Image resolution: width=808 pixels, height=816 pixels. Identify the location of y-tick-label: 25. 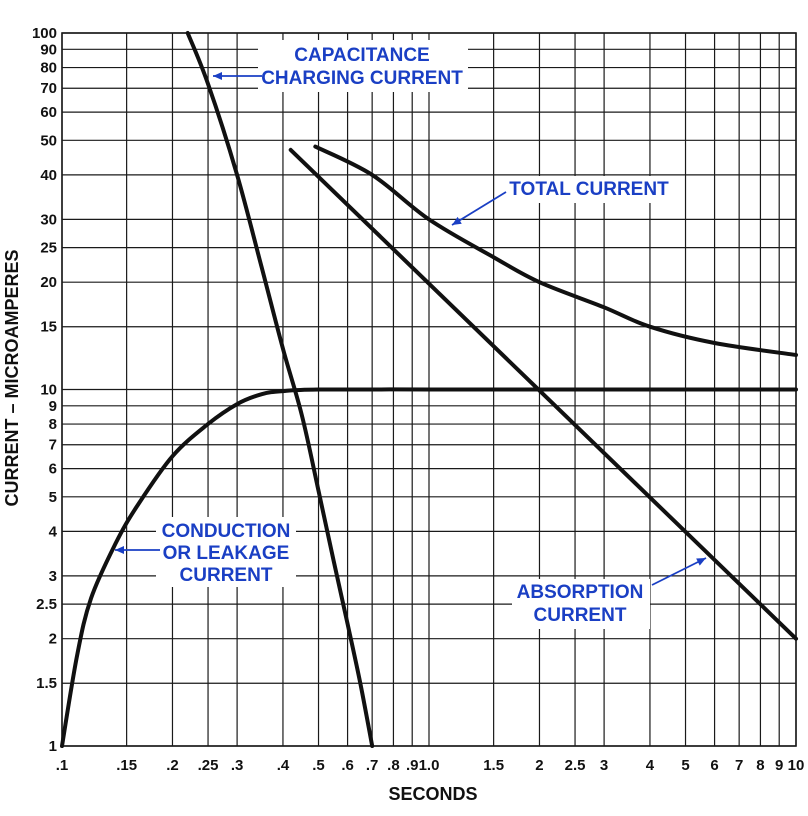
(48, 248).